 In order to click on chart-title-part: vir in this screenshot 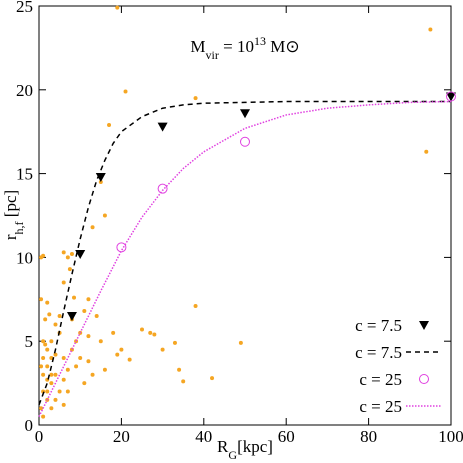, I will do `click(212, 55)`.